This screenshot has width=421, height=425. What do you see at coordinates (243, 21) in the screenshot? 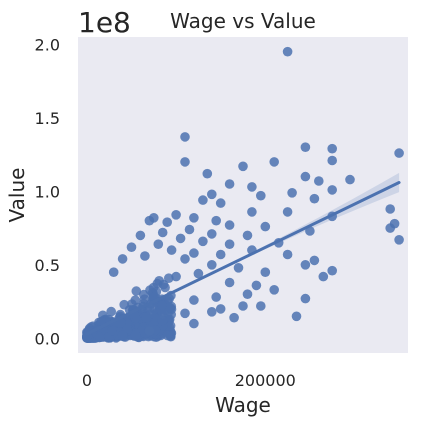
I see `chart-title: Wage vs Value` at bounding box center [243, 21].